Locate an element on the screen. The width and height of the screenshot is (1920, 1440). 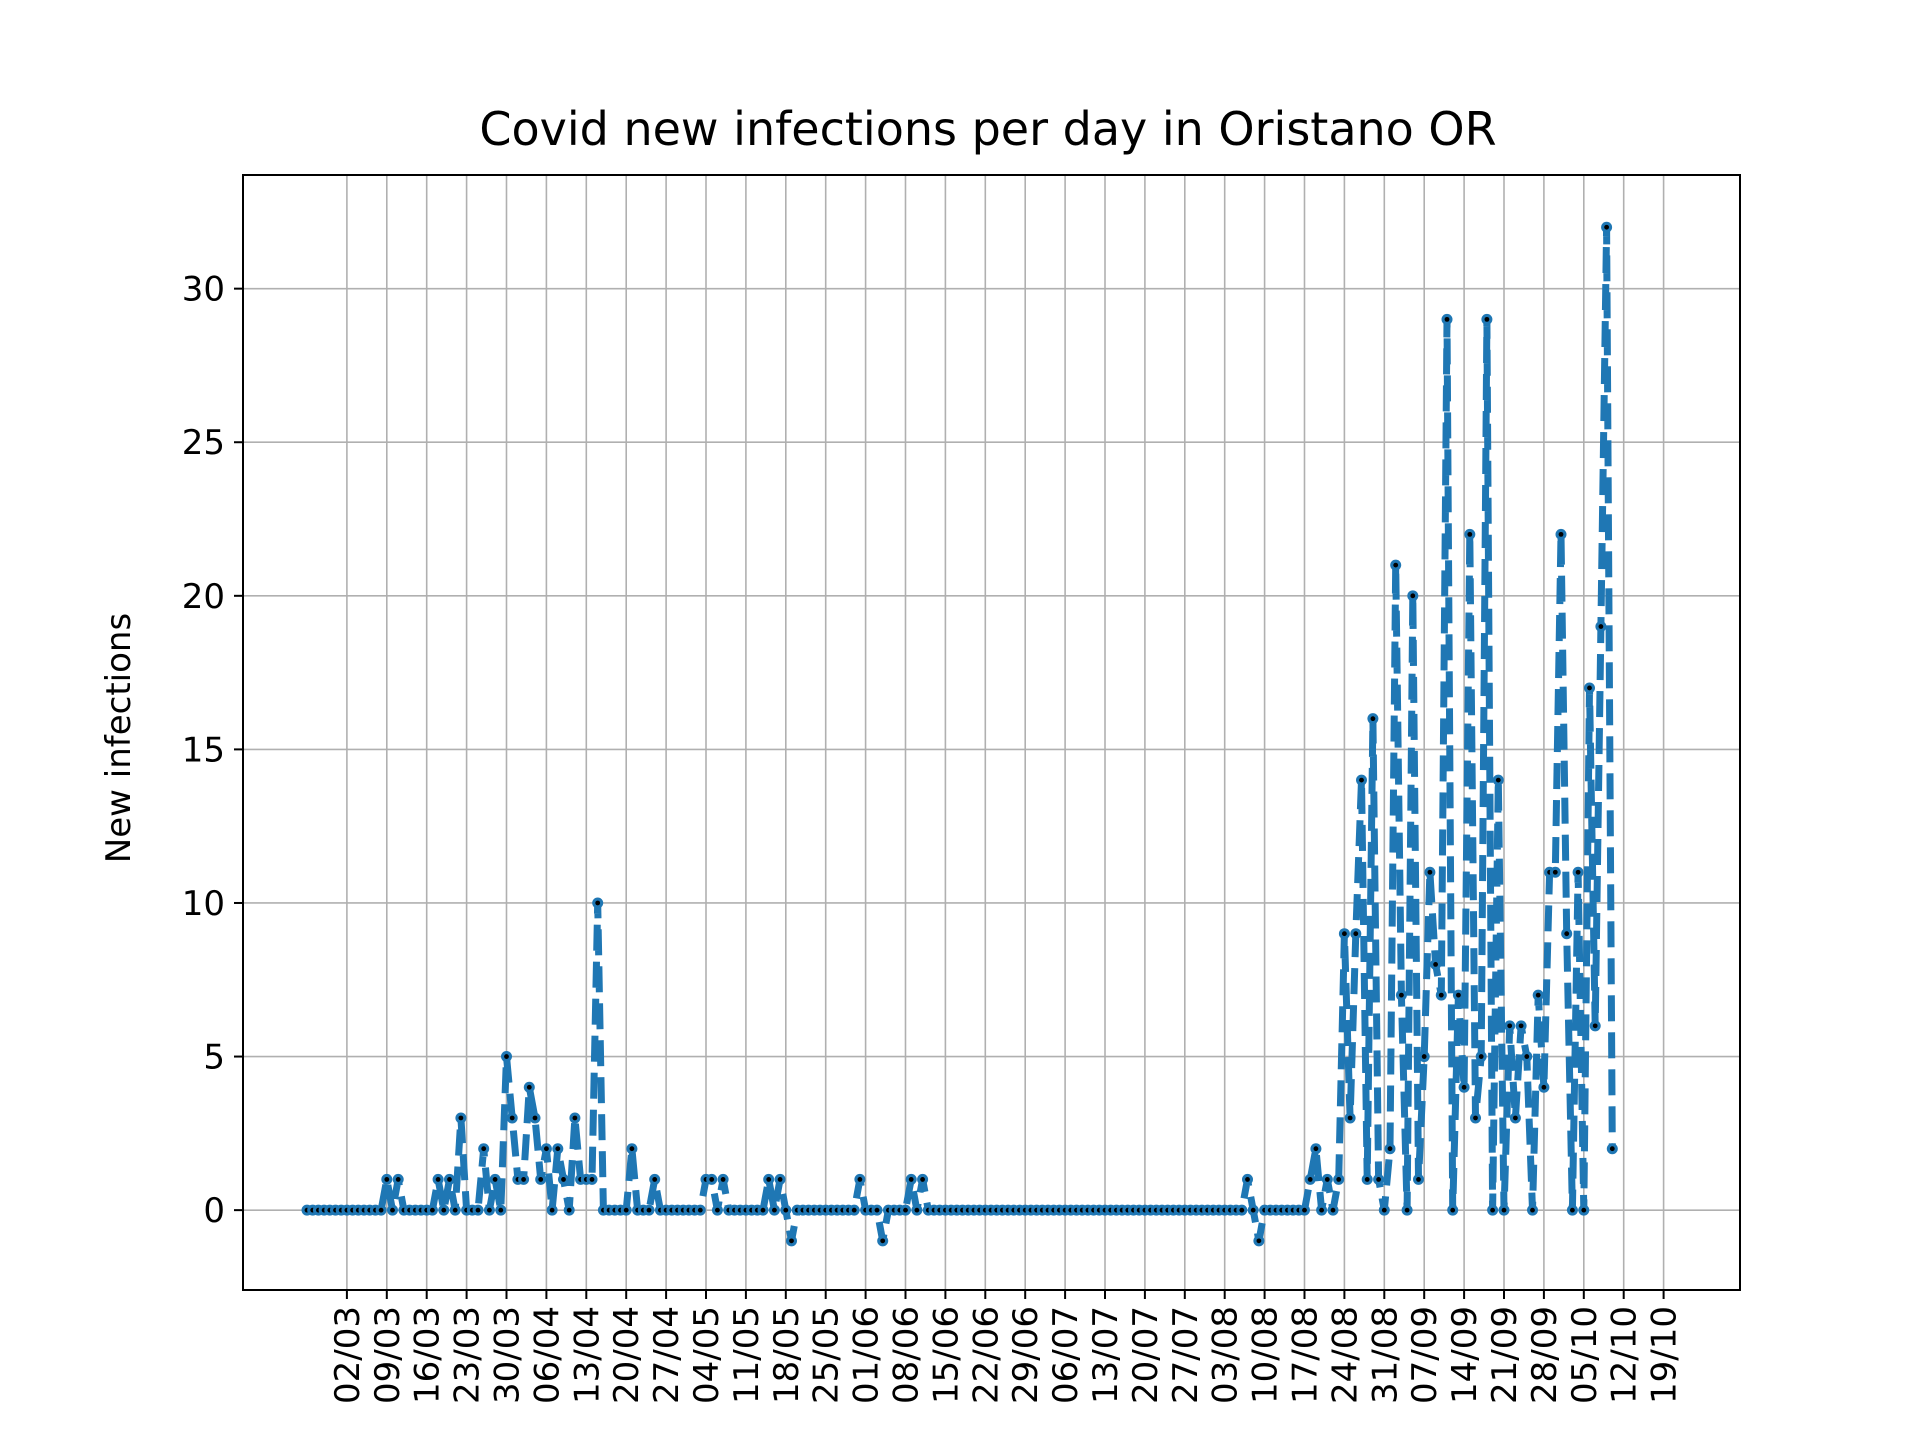
y-tick-label: 25 is located at coordinates (203, 443).